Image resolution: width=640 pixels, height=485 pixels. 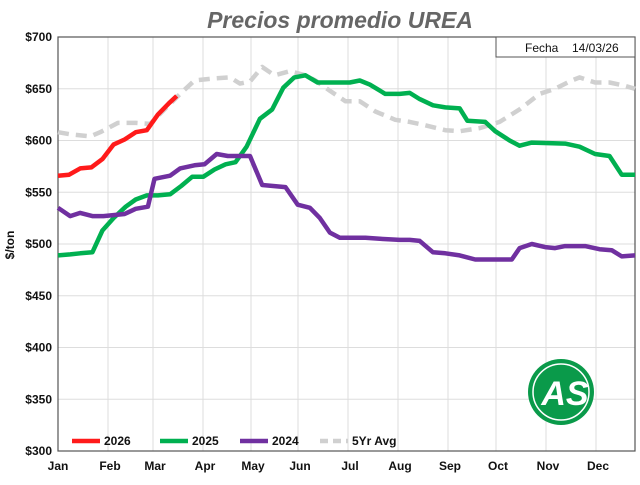 I want to click on y-tick-label: $300, so click(x=38, y=451).